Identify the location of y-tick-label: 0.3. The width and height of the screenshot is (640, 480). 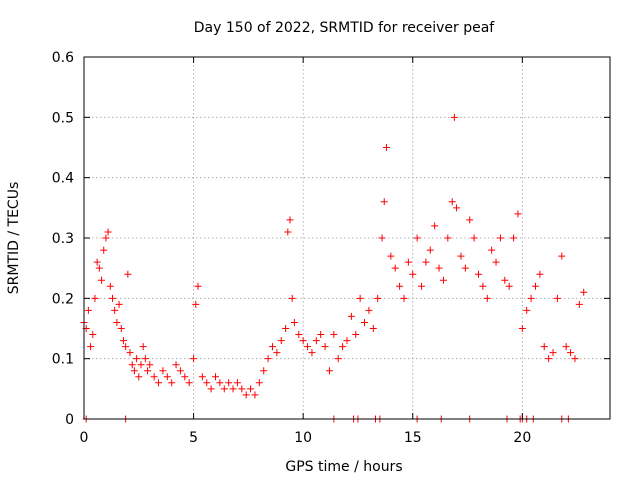
(63, 239).